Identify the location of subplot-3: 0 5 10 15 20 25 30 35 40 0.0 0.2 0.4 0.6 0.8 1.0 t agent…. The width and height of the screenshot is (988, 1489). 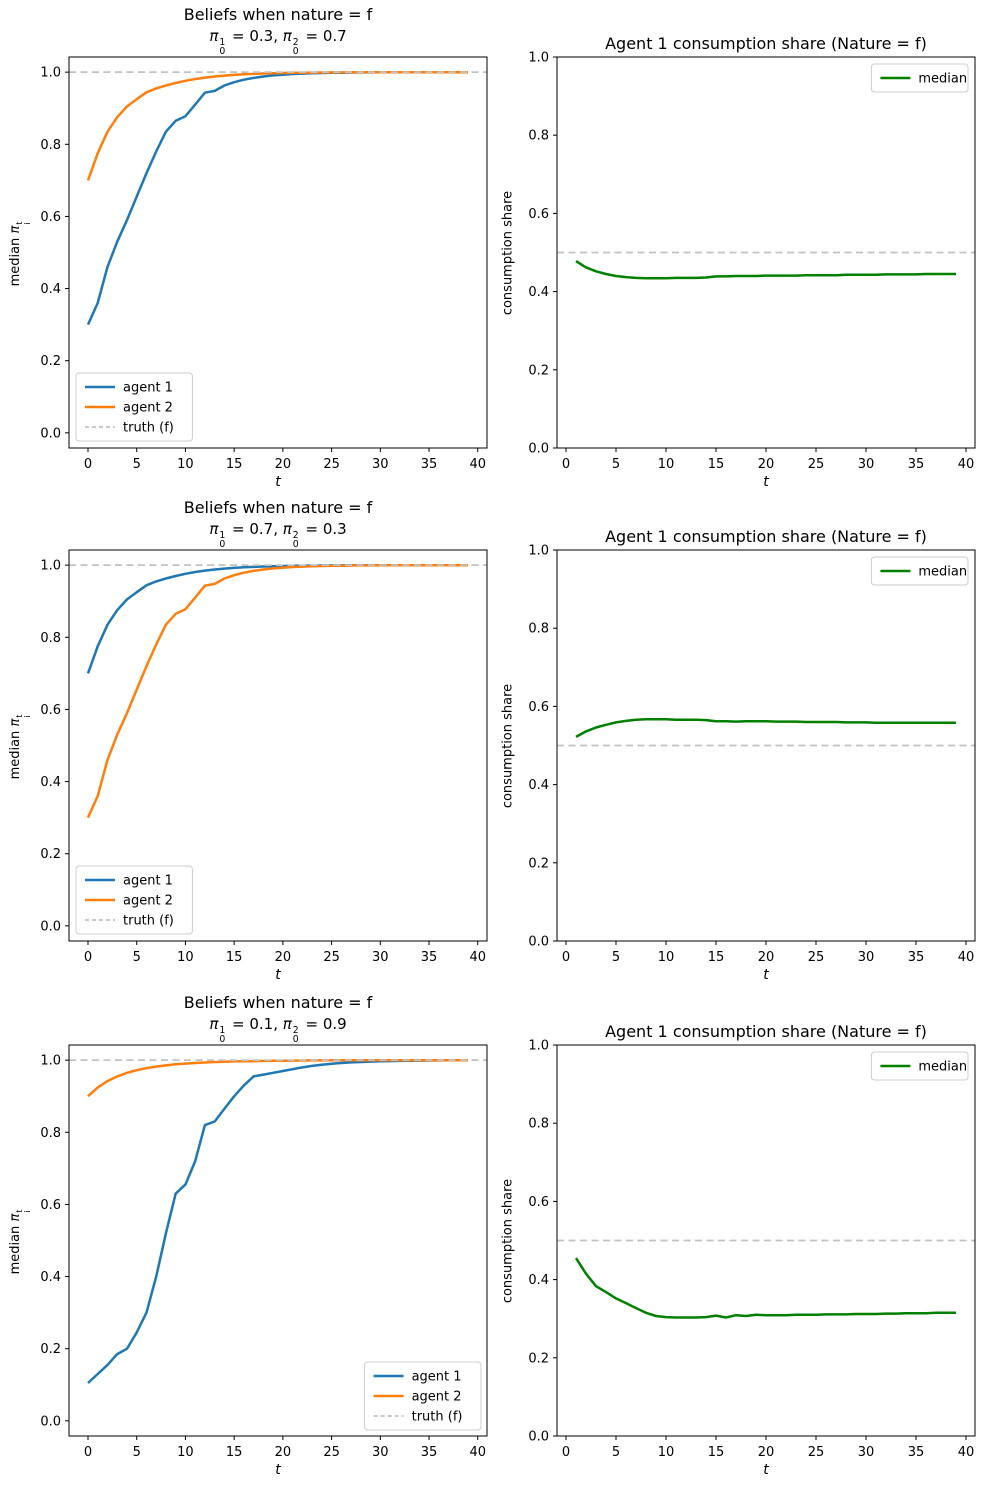
(264, 766).